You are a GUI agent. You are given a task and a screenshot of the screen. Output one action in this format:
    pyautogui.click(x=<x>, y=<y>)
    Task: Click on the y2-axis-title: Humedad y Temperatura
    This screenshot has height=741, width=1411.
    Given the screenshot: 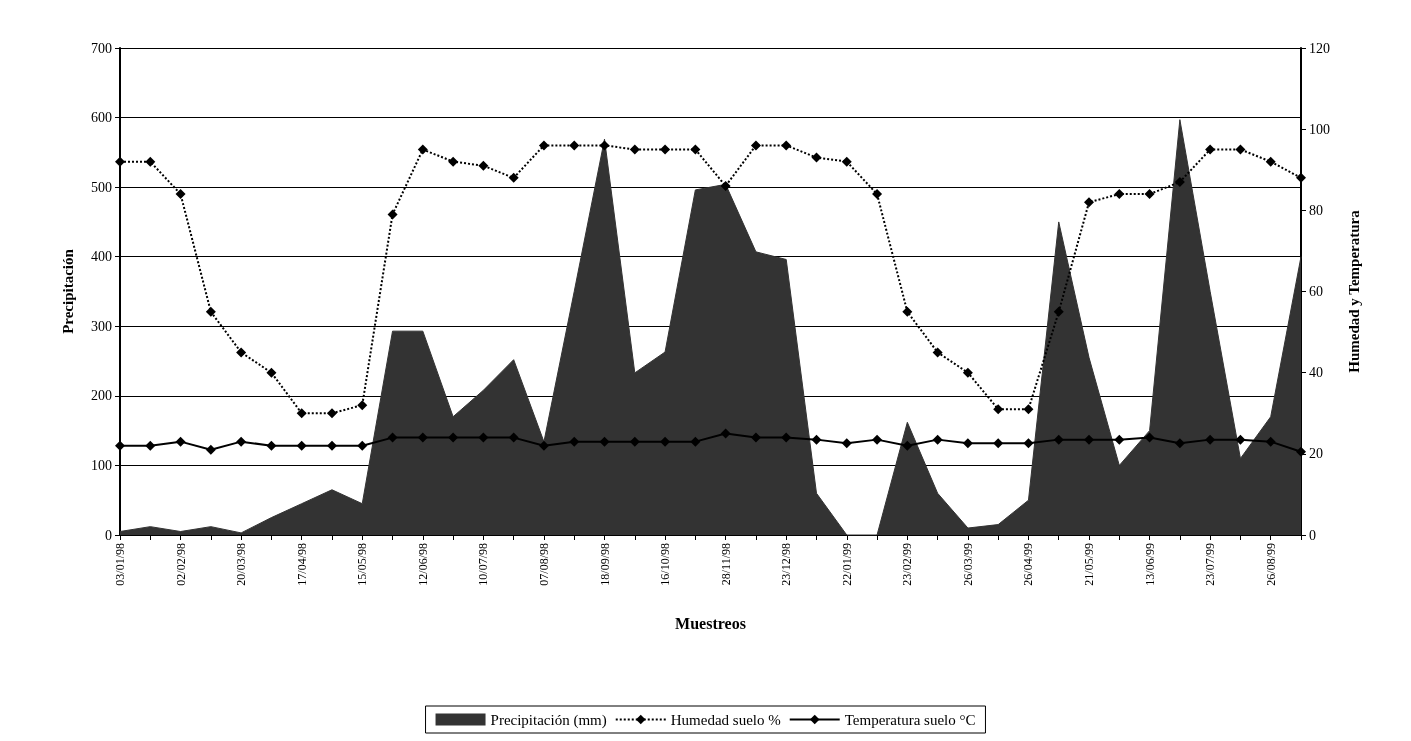 What is the action you would take?
    pyautogui.click(x=1353, y=291)
    